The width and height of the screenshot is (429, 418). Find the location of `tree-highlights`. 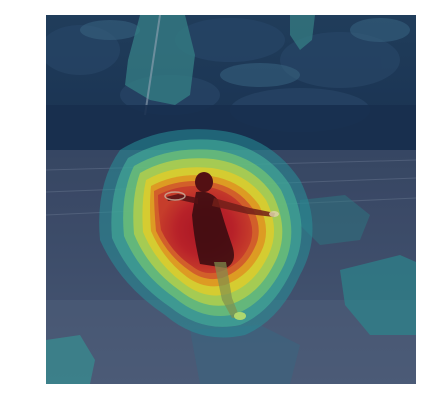

tree-highlights is located at coordinates (245, 52).